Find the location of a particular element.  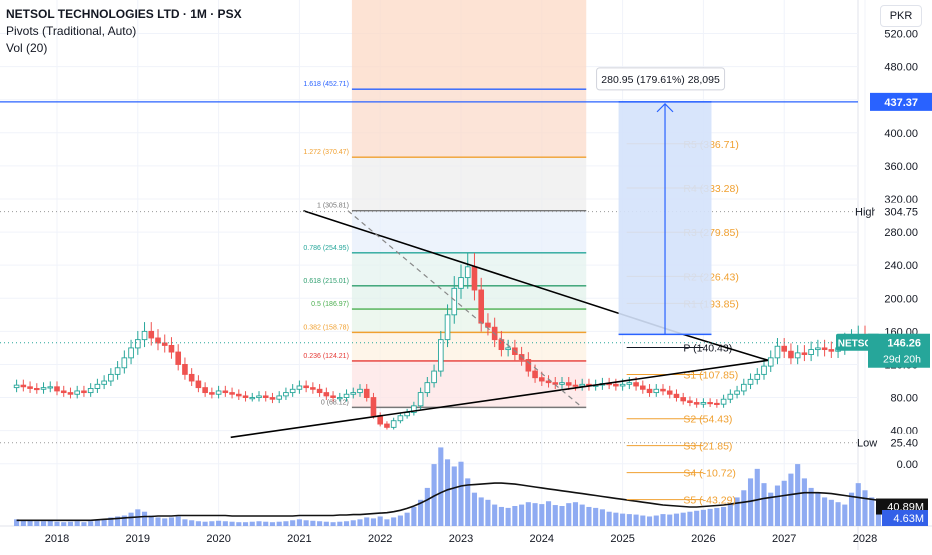

time-tick-label: 2018 is located at coordinates (57, 539).